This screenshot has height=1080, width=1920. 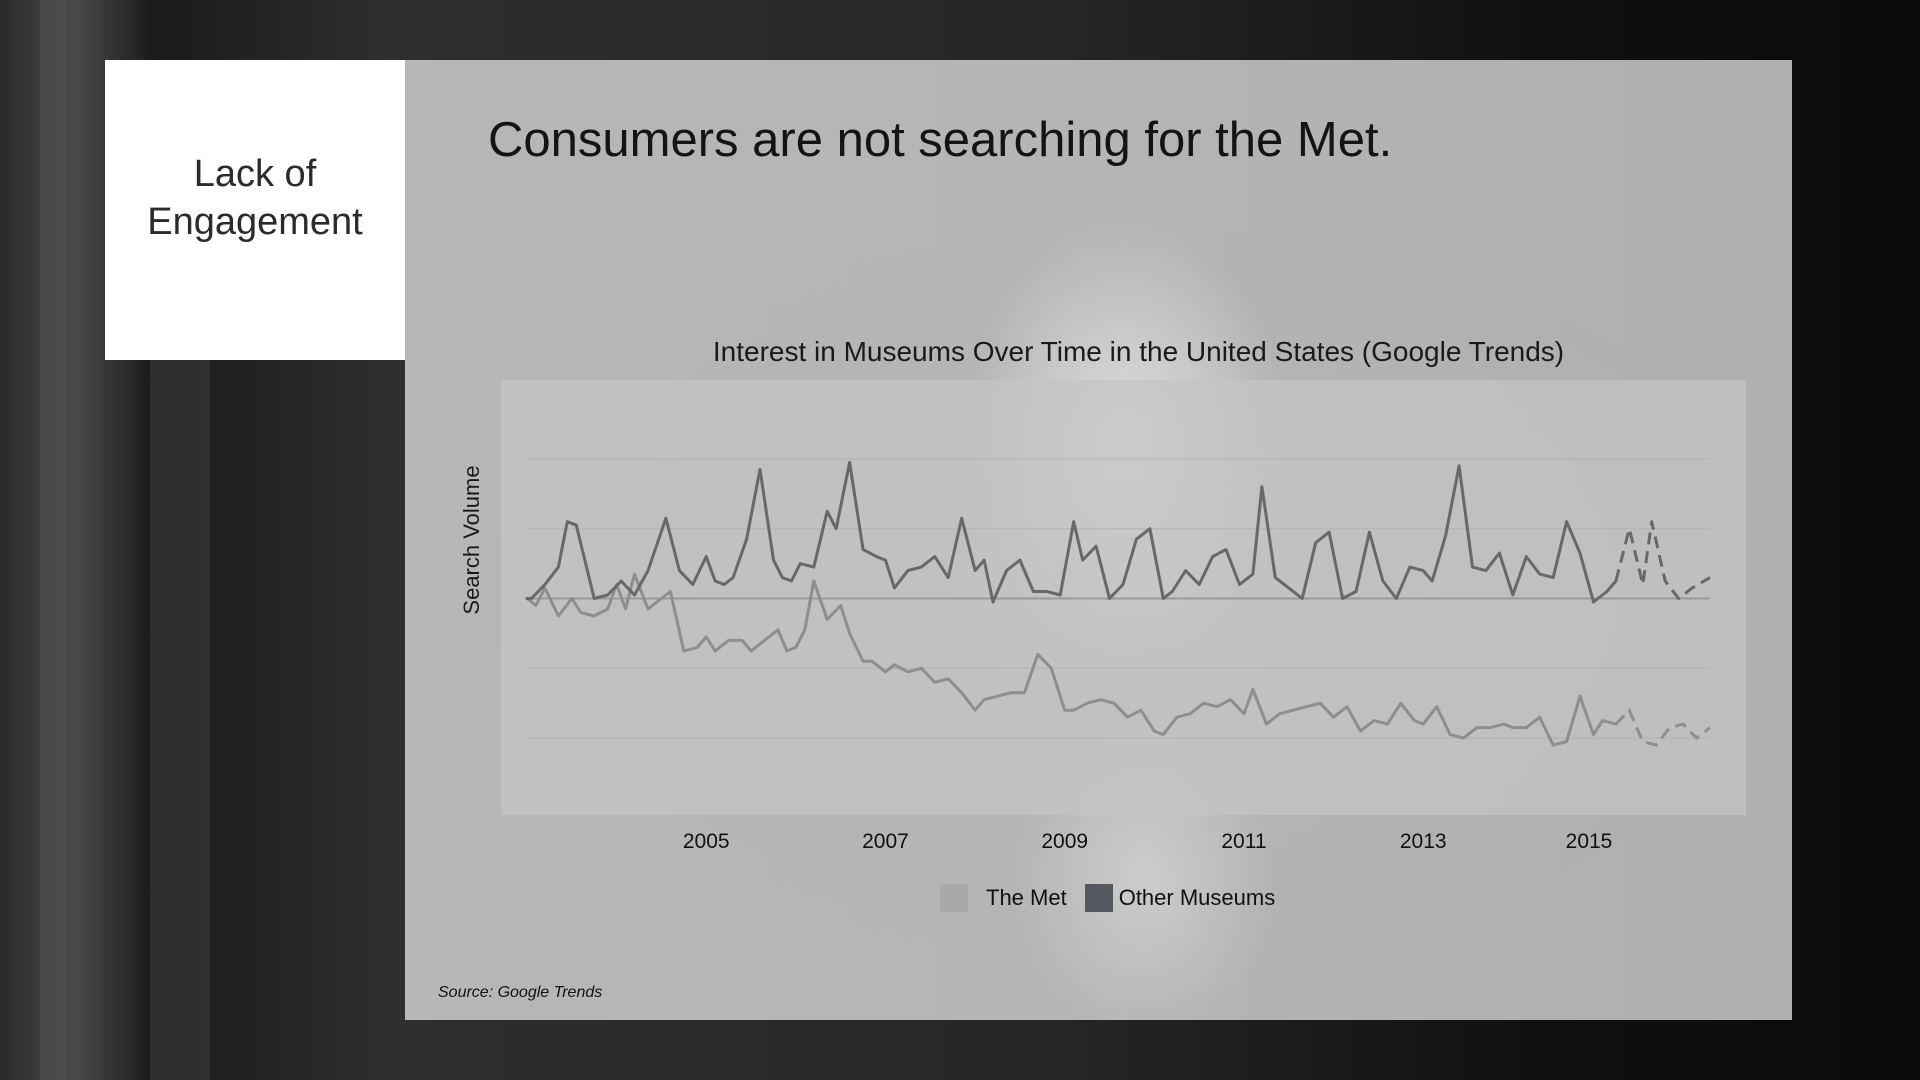 I want to click on x-tick-label-2011: 2011, so click(x=1243, y=841).